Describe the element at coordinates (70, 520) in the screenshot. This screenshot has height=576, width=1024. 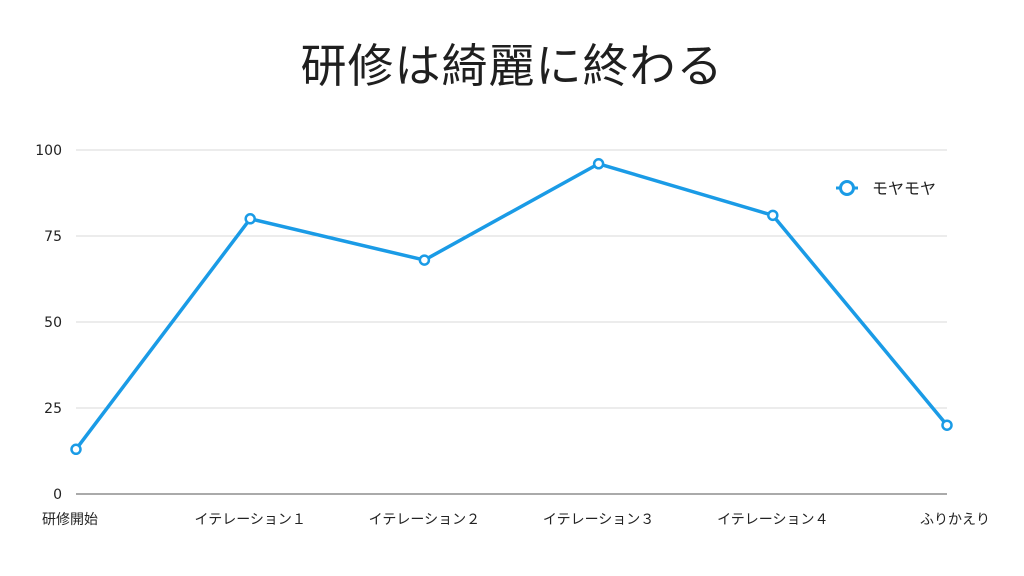
I see `x-tick-label: 研修開始` at that location.